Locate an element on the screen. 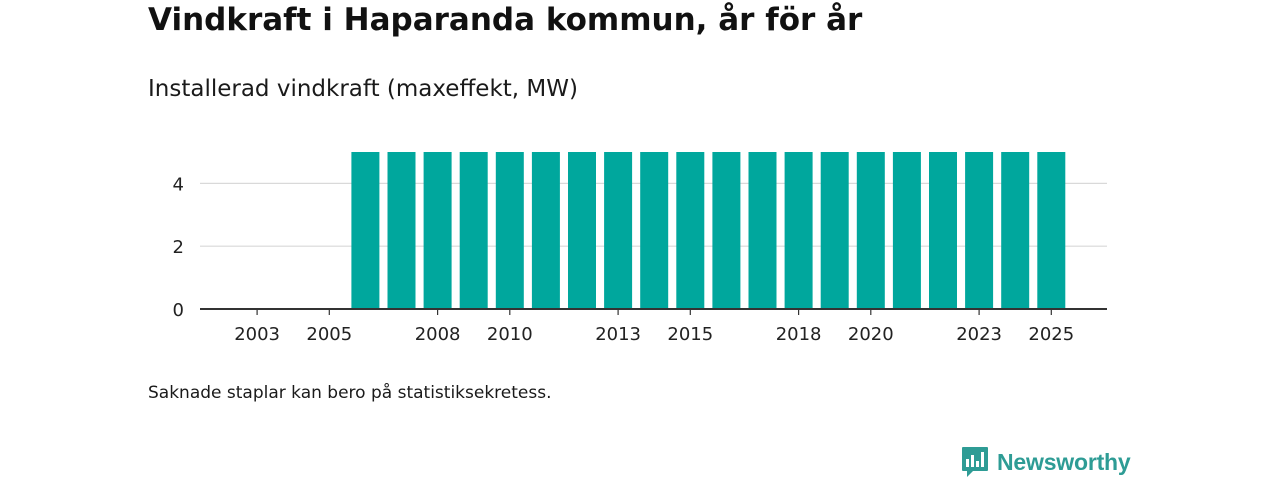  bar-2019 is located at coordinates (834, 230).